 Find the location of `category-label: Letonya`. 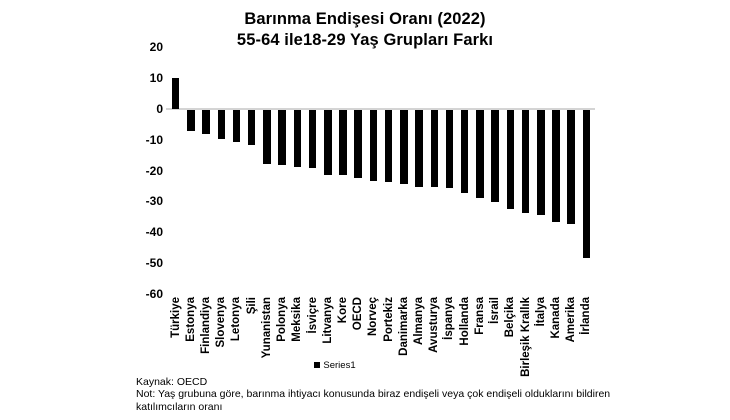

category-label: Letonya is located at coordinates (236, 319).